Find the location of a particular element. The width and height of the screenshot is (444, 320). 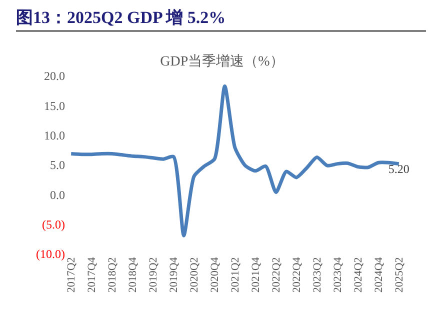

x-tick-label: 2023Q2 is located at coordinates (318, 275).